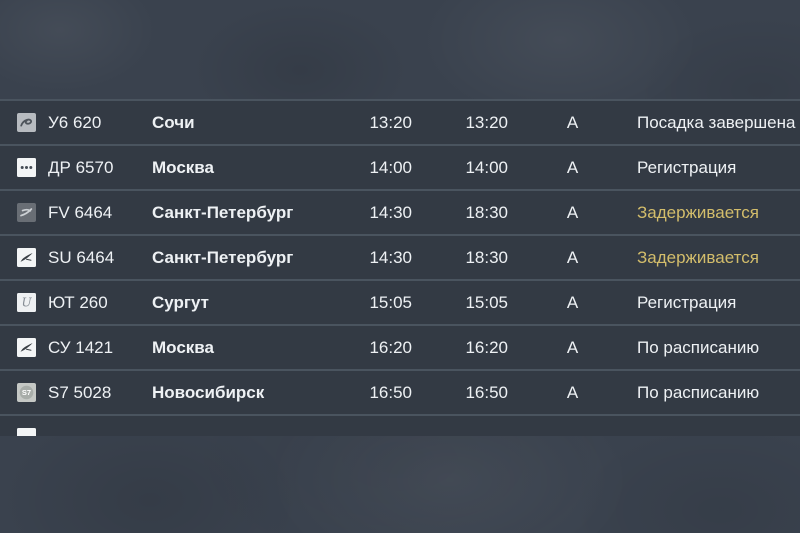 This screenshot has width=800, height=533. Describe the element at coordinates (390, 347) in the screenshot. I see `scheduled-time: 16:20` at that location.